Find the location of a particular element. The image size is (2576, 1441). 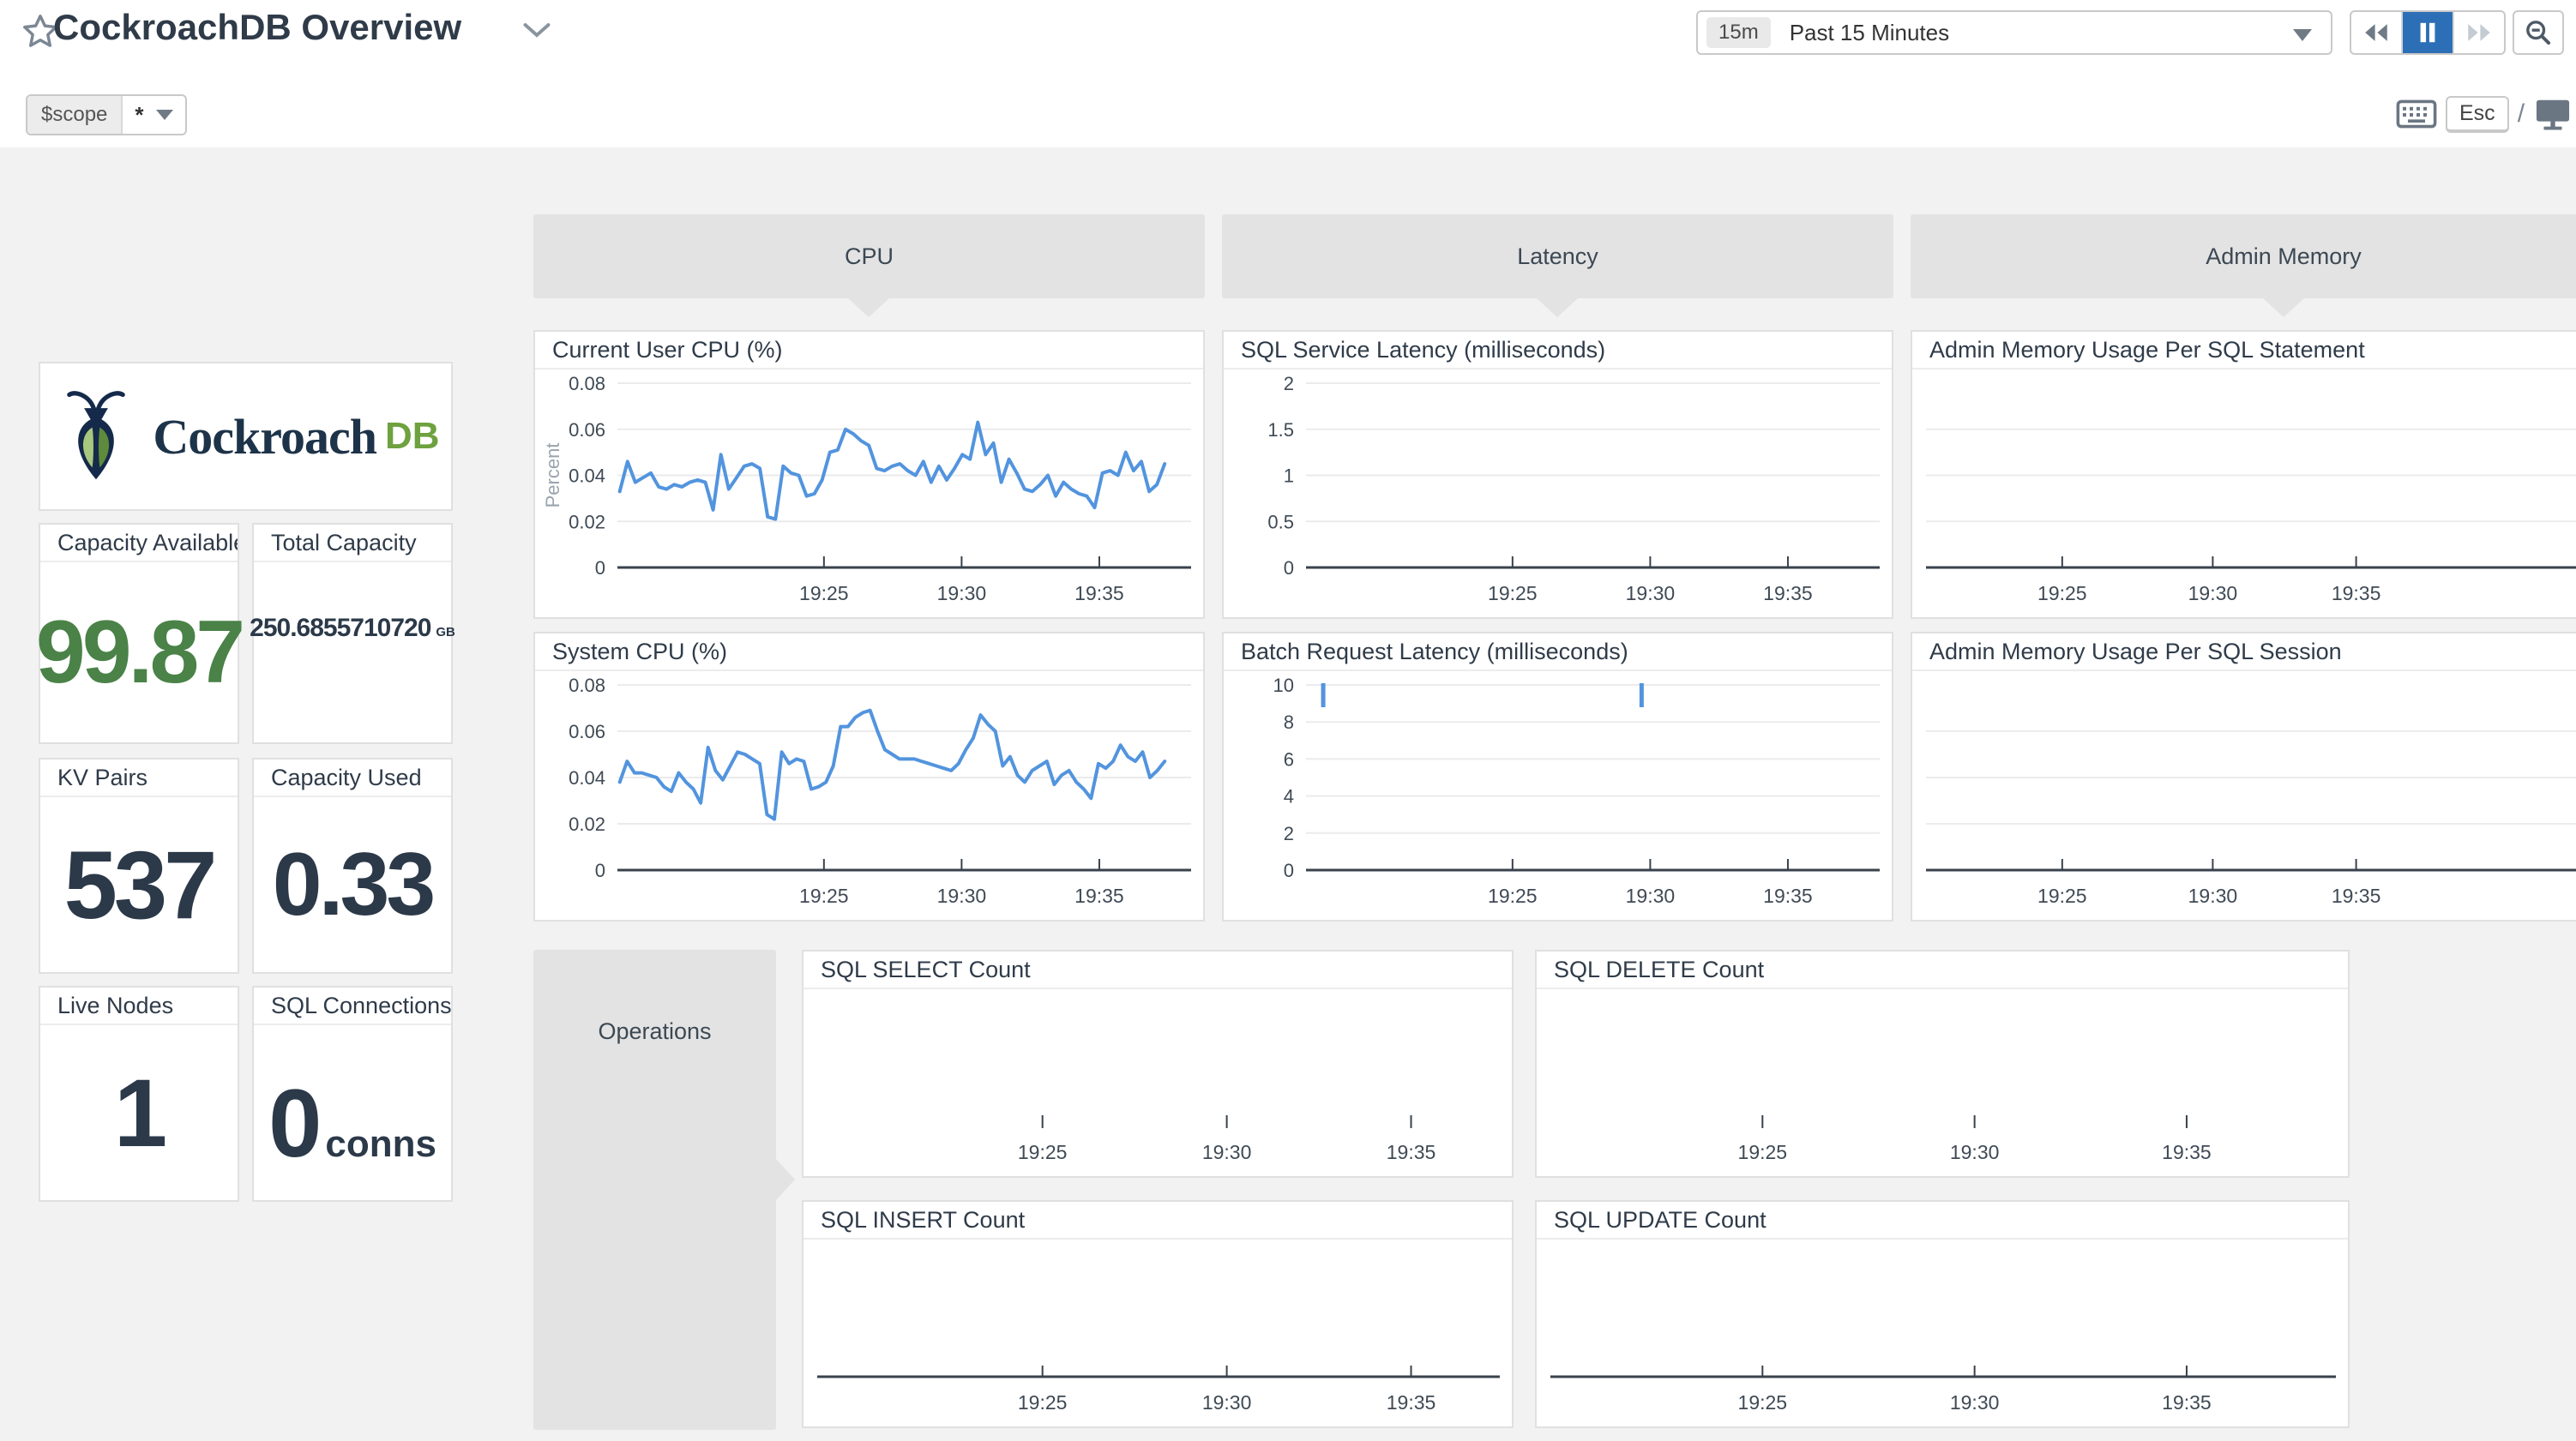

chart-title: Current User CPU (%) is located at coordinates (869, 350).